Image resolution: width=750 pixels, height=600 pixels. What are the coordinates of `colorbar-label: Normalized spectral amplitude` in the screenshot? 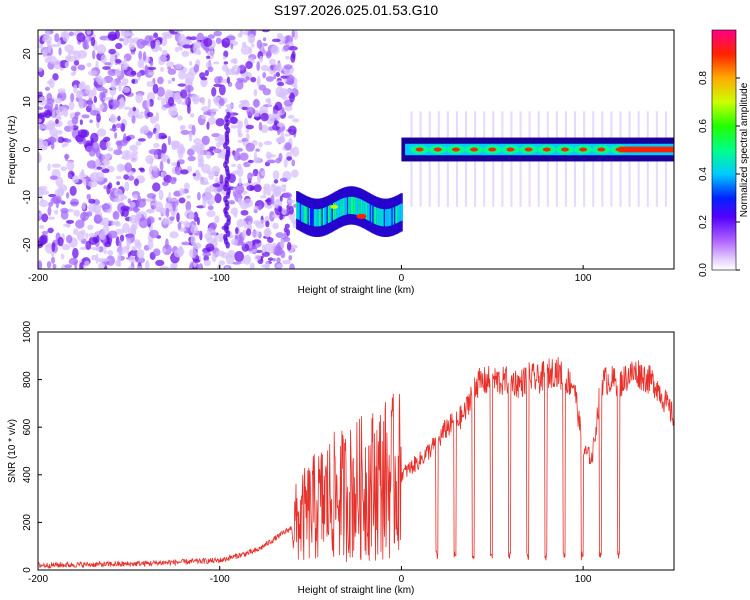 It's located at (744, 149).